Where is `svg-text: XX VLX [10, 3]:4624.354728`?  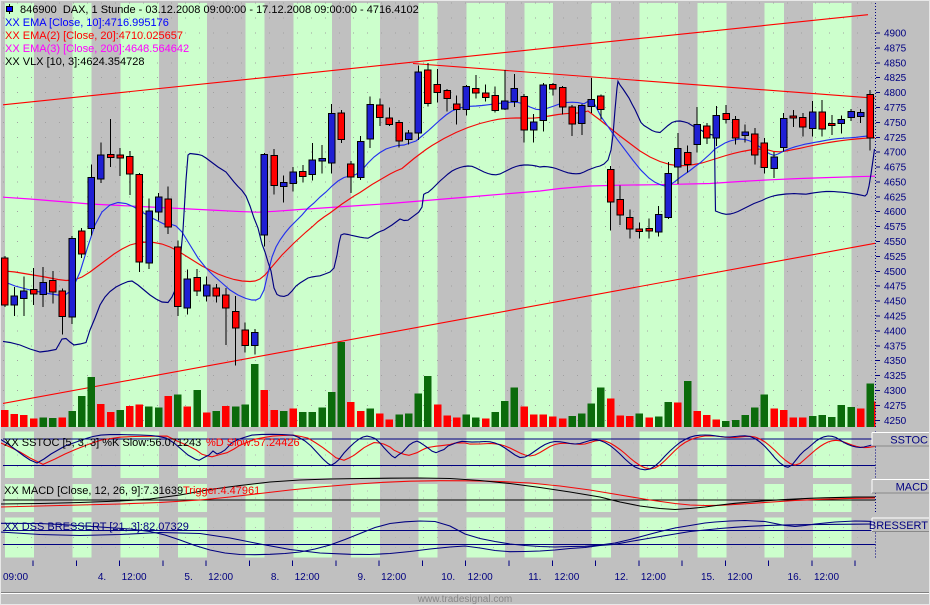
svg-text: XX VLX [10, 3]:4624.354728 is located at coordinates (74, 62).